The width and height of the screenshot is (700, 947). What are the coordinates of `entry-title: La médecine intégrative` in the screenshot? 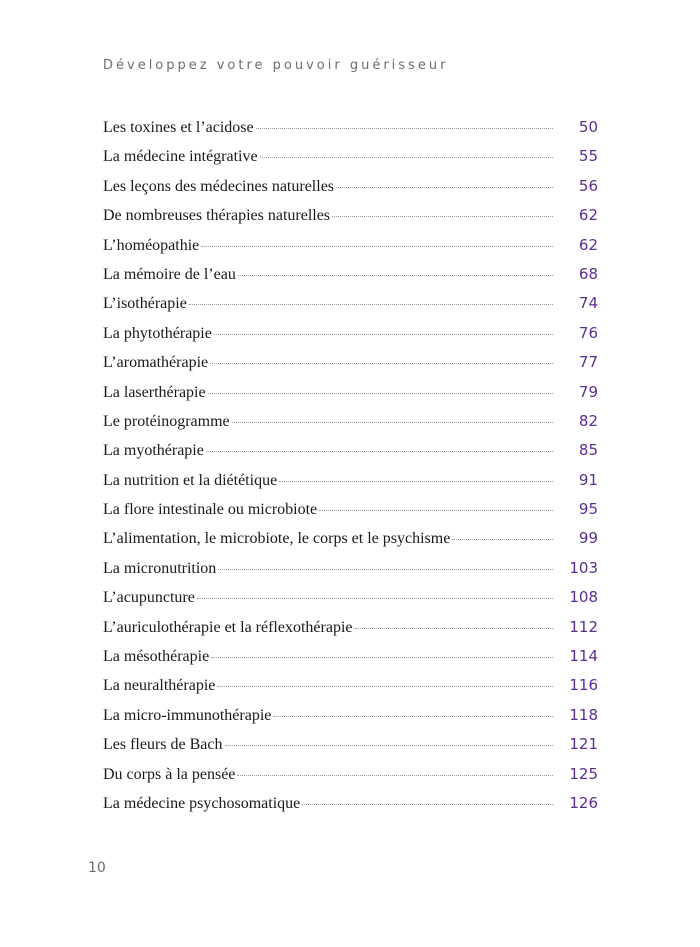 It's located at (180, 157).